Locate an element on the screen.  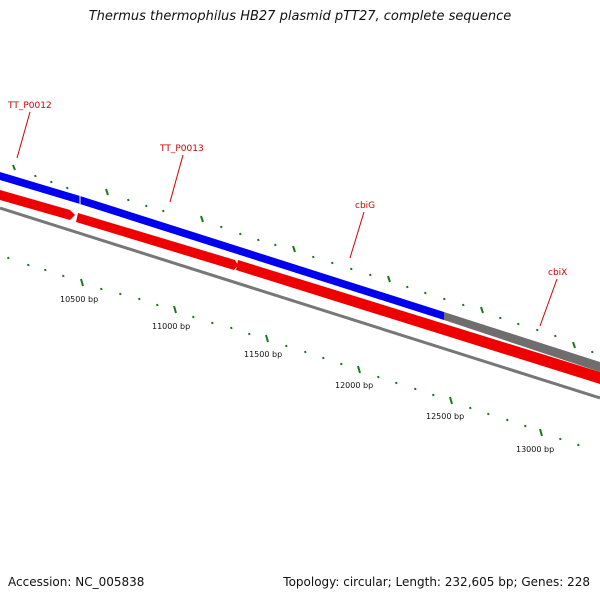
bp-label: 10500 bp is located at coordinates (79, 299).